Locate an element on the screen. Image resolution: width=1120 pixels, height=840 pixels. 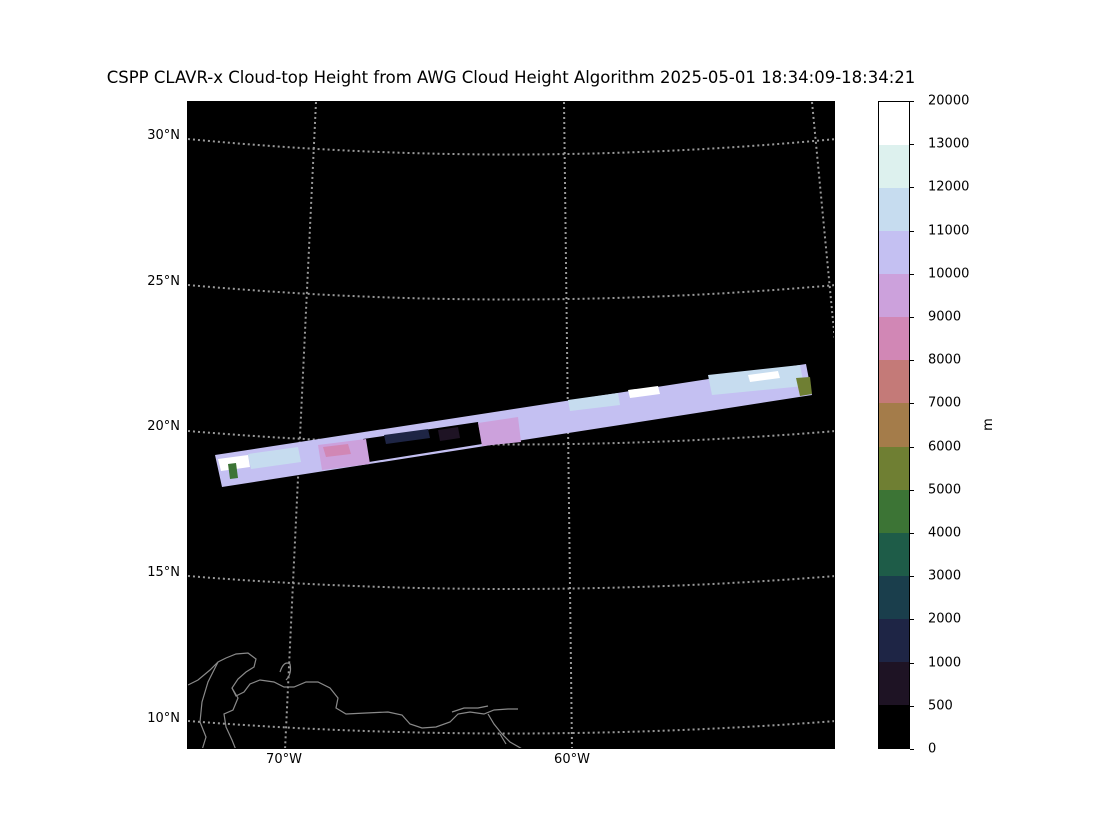
lat-label-10n: 10°N is located at coordinates (163, 718).